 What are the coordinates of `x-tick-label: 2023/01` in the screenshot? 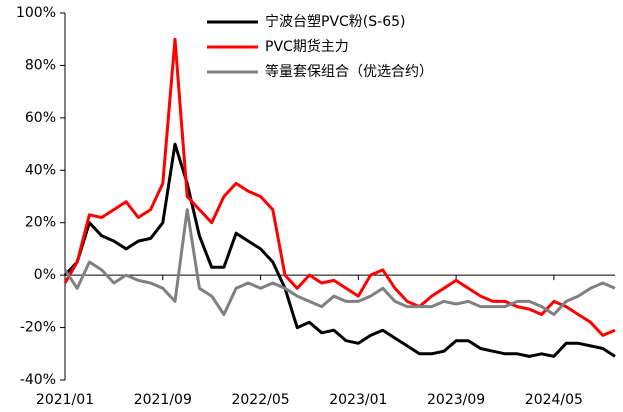 It's located at (358, 400).